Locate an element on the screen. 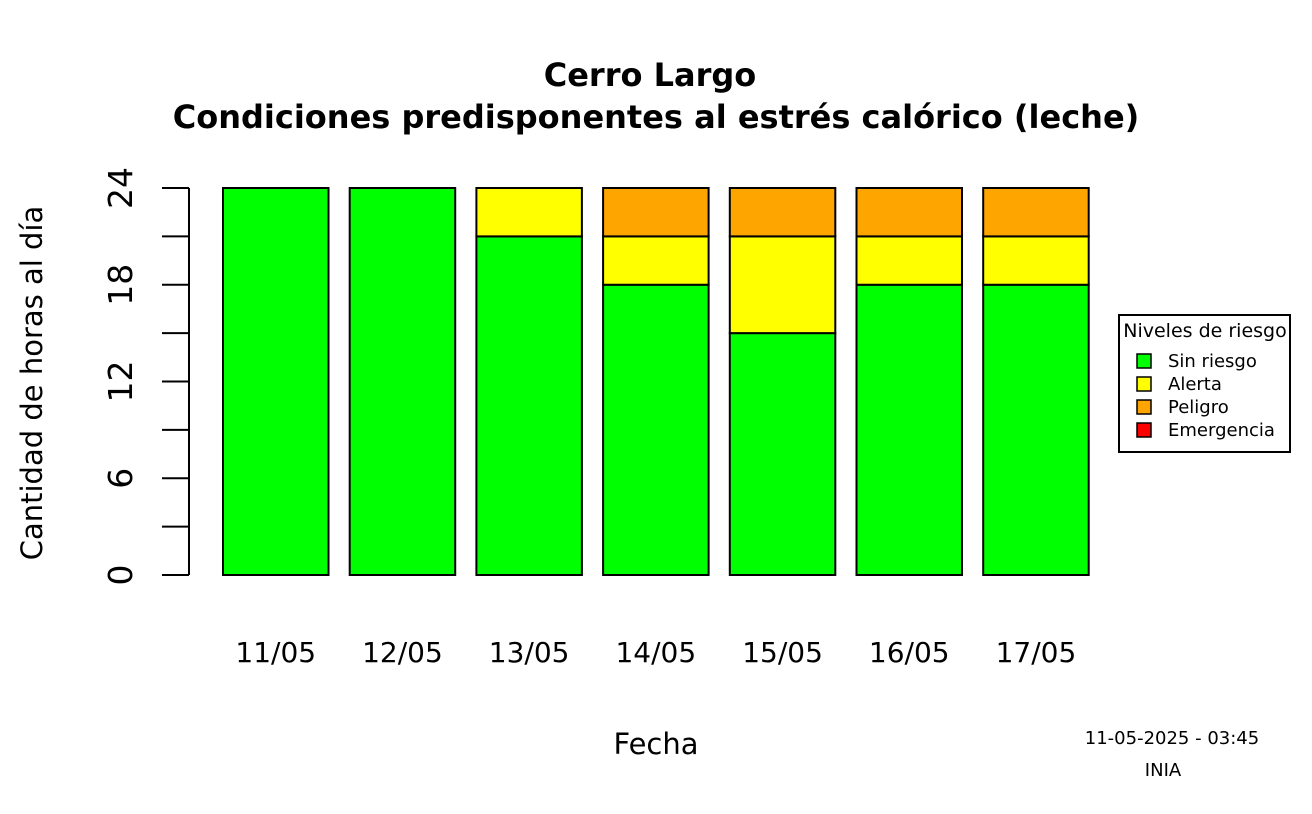 The width and height of the screenshot is (1312, 814). x-tick-label: 14/05 is located at coordinates (655, 652).